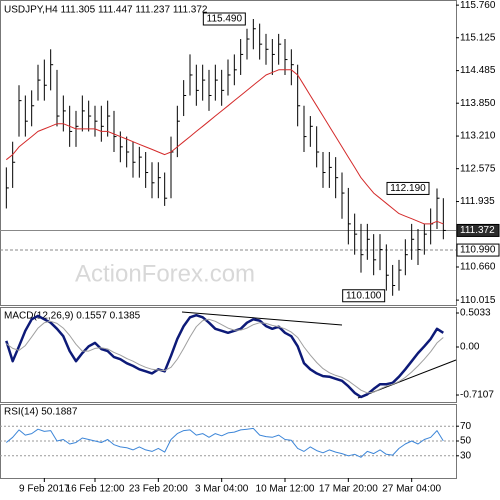 This screenshot has width=500, height=500. I want to click on y-tick-label: 113.850, so click(478, 103).